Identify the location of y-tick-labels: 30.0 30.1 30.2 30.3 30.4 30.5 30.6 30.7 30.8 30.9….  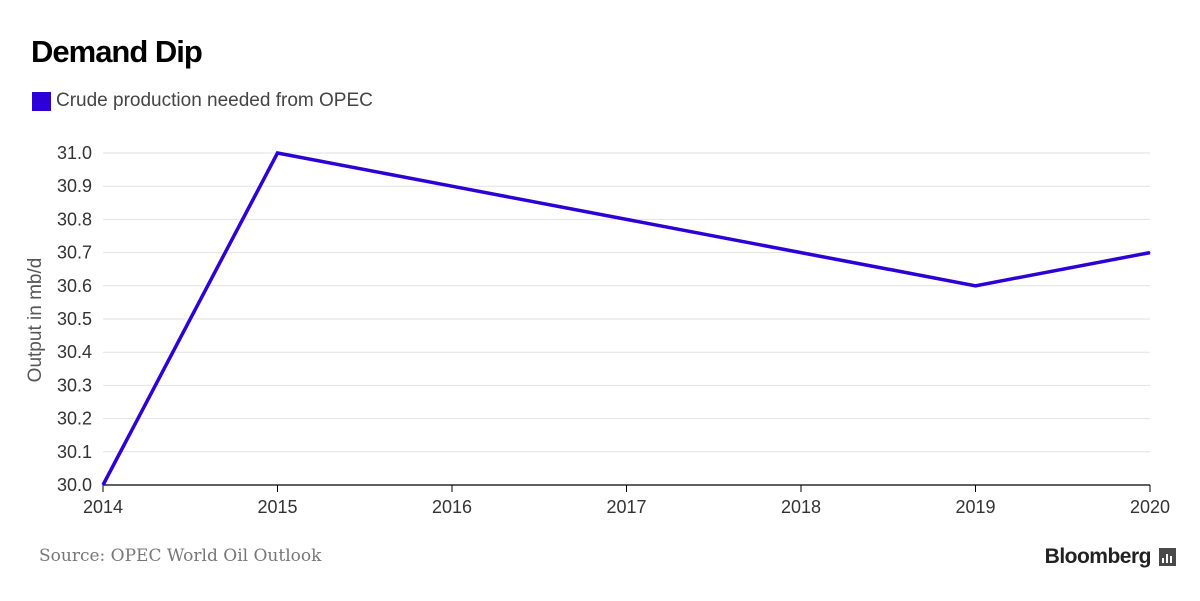
(74, 319).